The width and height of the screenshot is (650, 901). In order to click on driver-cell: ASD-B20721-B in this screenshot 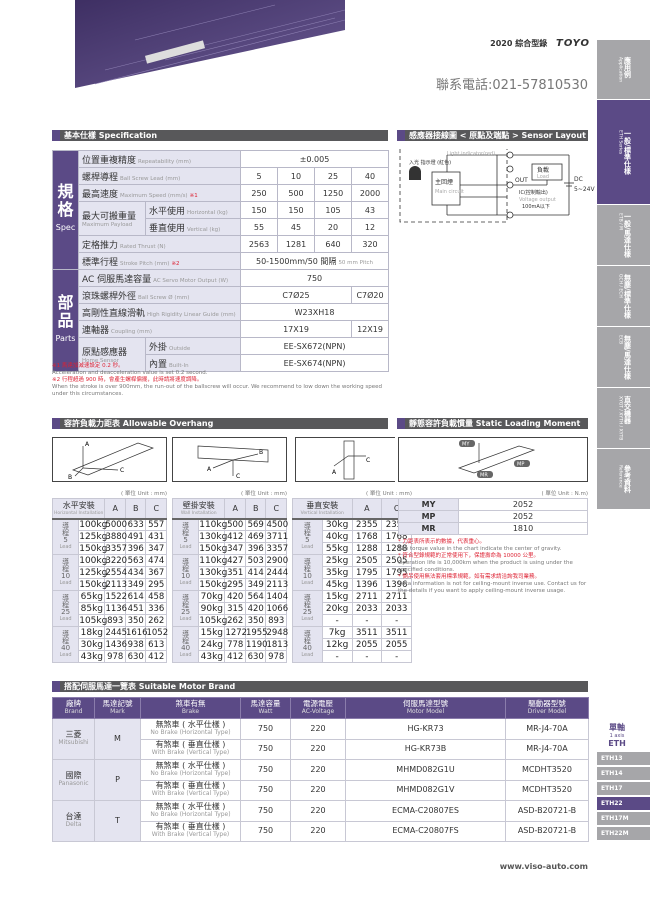, I will do `click(547, 831)`.